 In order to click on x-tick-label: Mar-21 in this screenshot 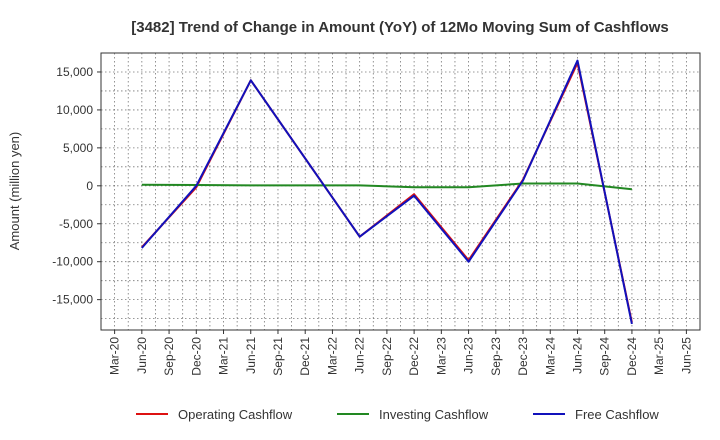, I will do `click(224, 356)`.